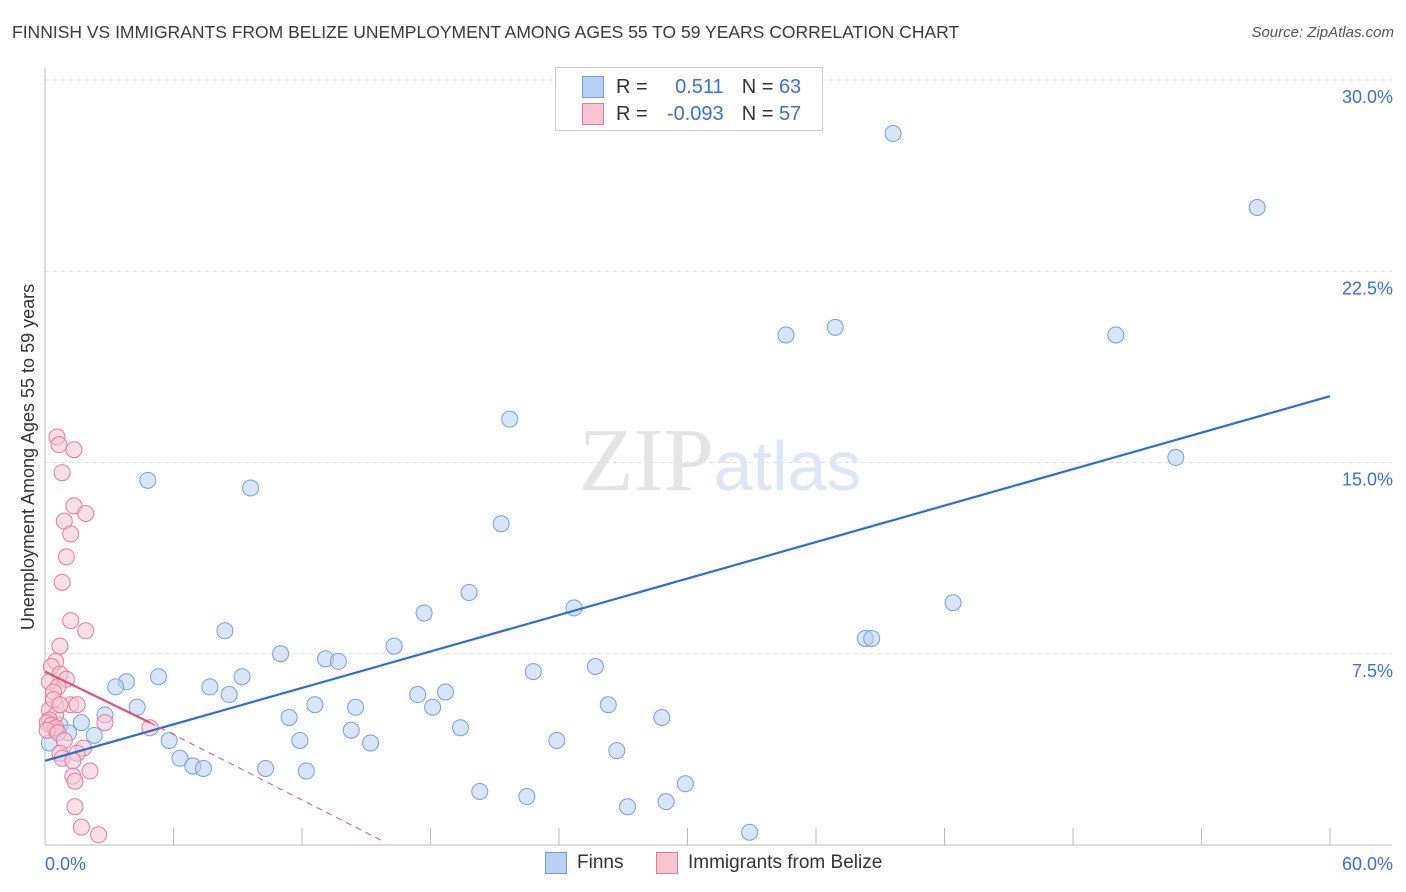 The height and width of the screenshot is (892, 1406). I want to click on bottom-legend-finns: Finns, so click(584, 863).